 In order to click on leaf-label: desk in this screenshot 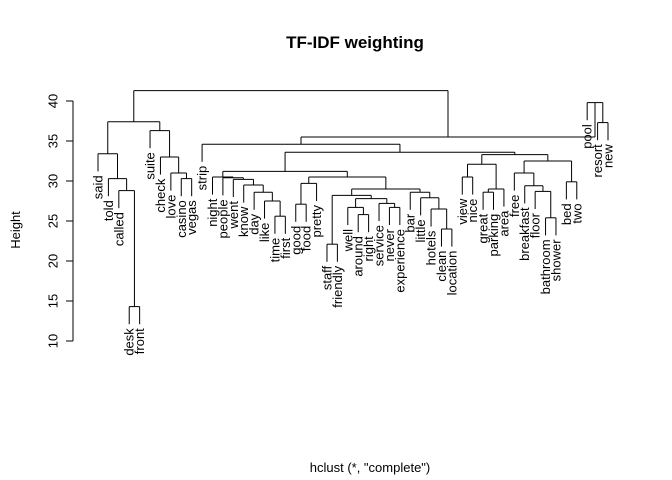, I will do `click(129, 342)`.